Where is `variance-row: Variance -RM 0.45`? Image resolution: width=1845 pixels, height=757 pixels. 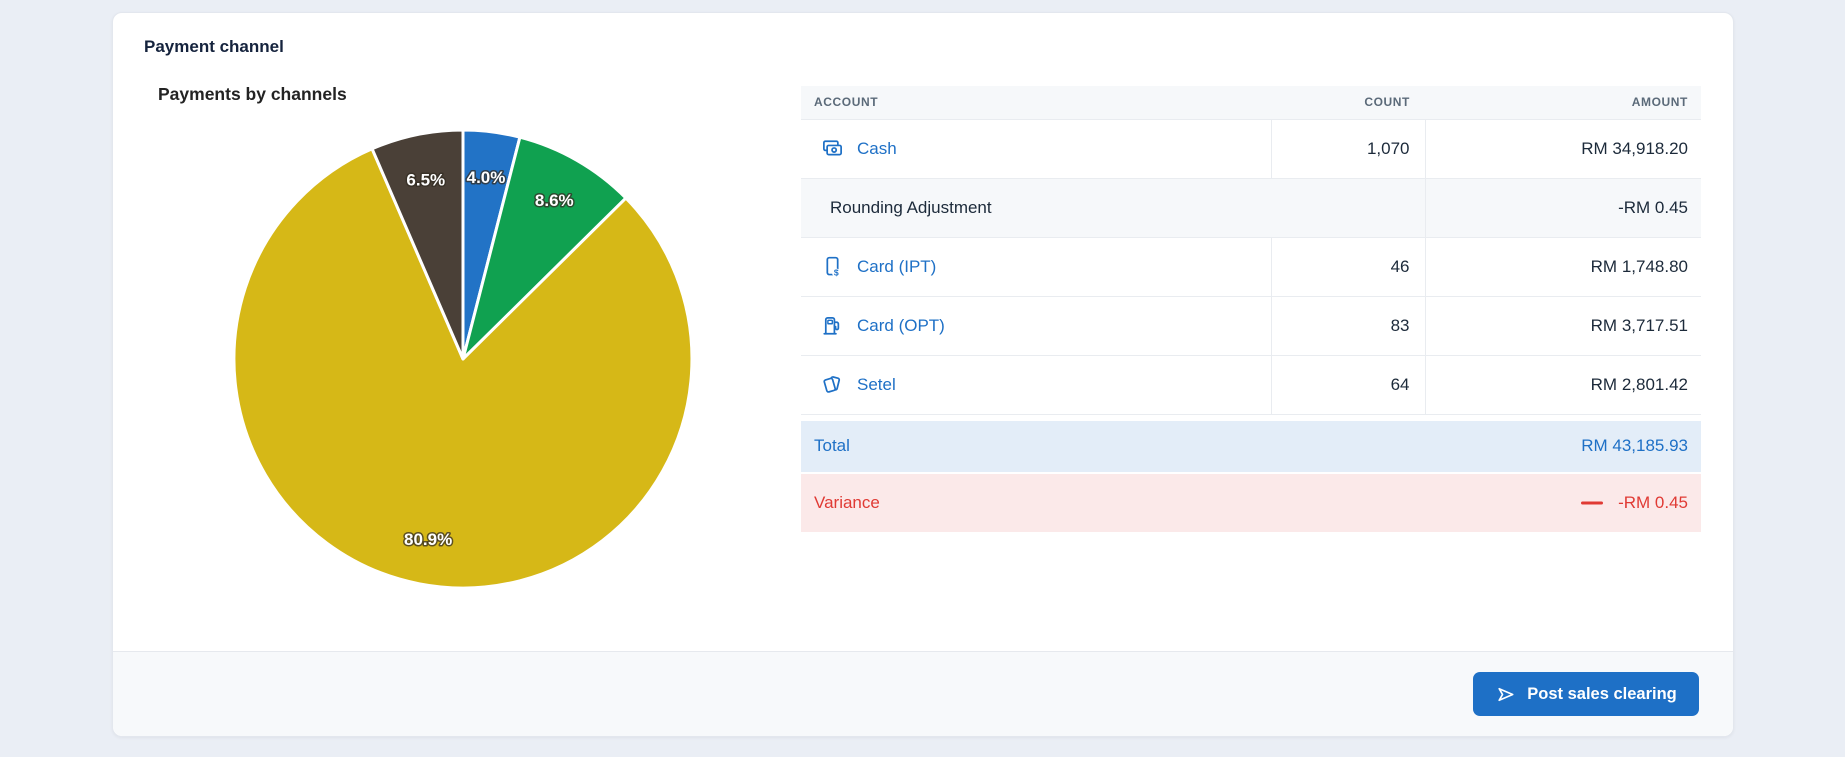 variance-row: Variance -RM 0.45 is located at coordinates (1251, 502).